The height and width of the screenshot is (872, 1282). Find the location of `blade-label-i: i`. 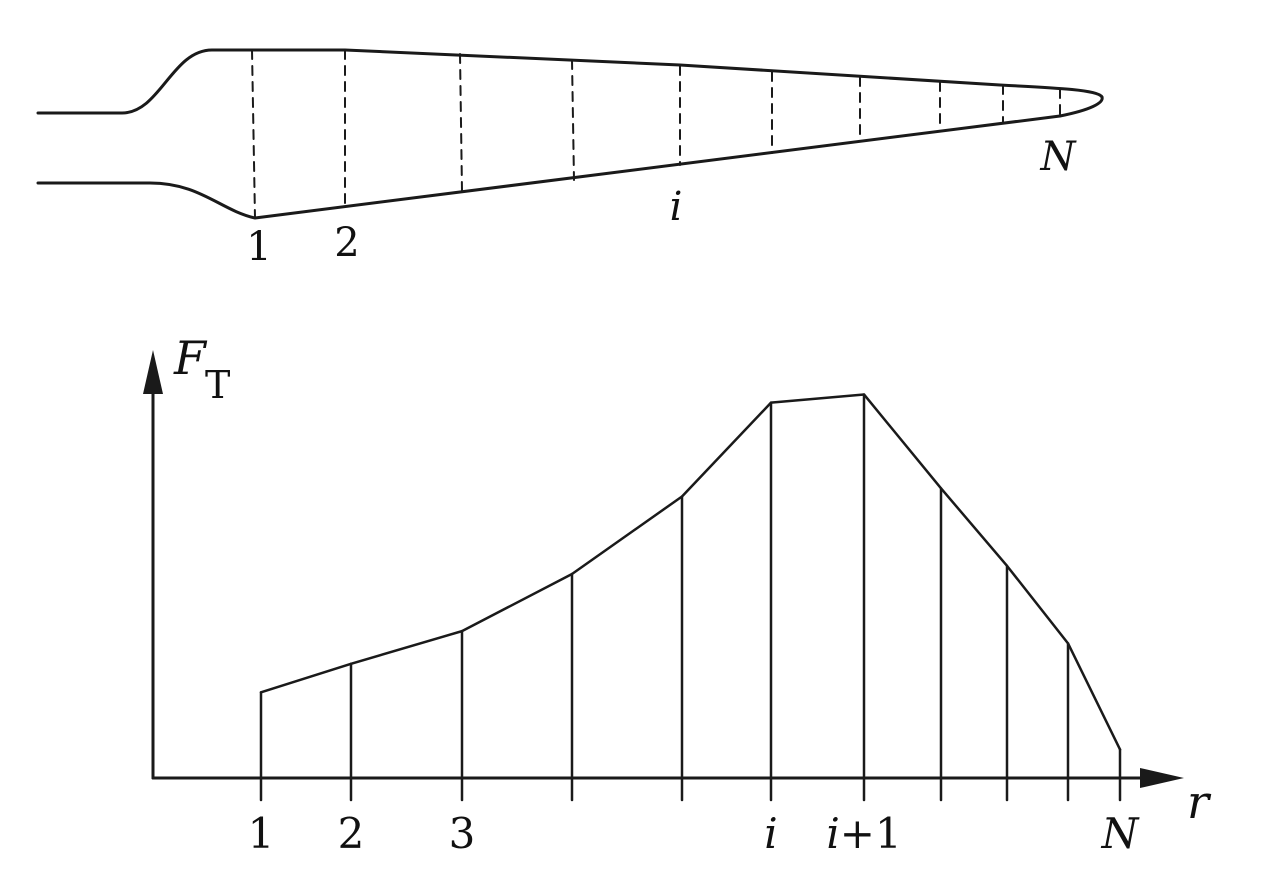

blade-label-i: i is located at coordinates (676, 207).